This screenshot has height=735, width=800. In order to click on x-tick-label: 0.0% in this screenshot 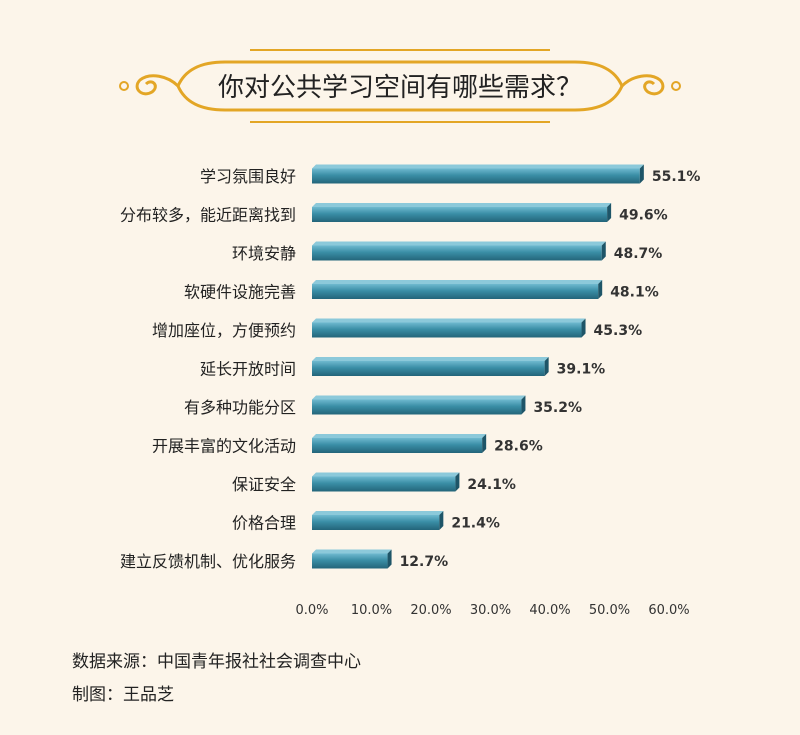, I will do `click(311, 610)`.